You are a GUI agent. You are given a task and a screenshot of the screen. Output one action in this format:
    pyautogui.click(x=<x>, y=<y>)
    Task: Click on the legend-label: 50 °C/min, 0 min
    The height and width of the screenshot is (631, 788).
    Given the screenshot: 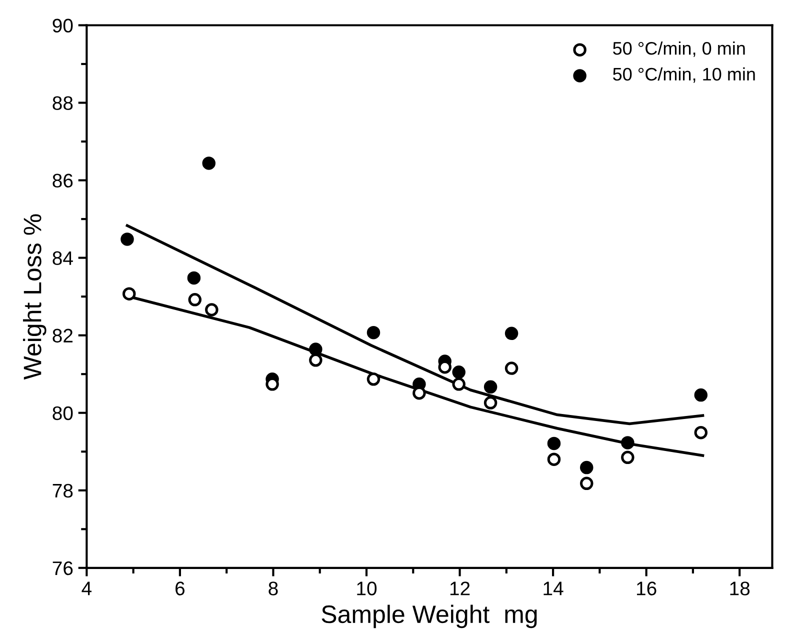 What is the action you would take?
    pyautogui.click(x=679, y=49)
    